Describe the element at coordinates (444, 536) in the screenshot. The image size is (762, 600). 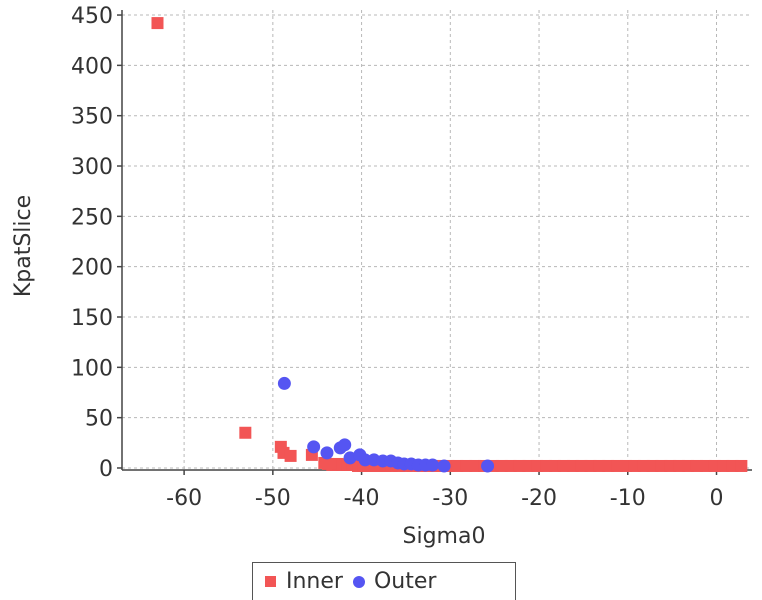
I see `x-axis-title: Sigma0` at that location.